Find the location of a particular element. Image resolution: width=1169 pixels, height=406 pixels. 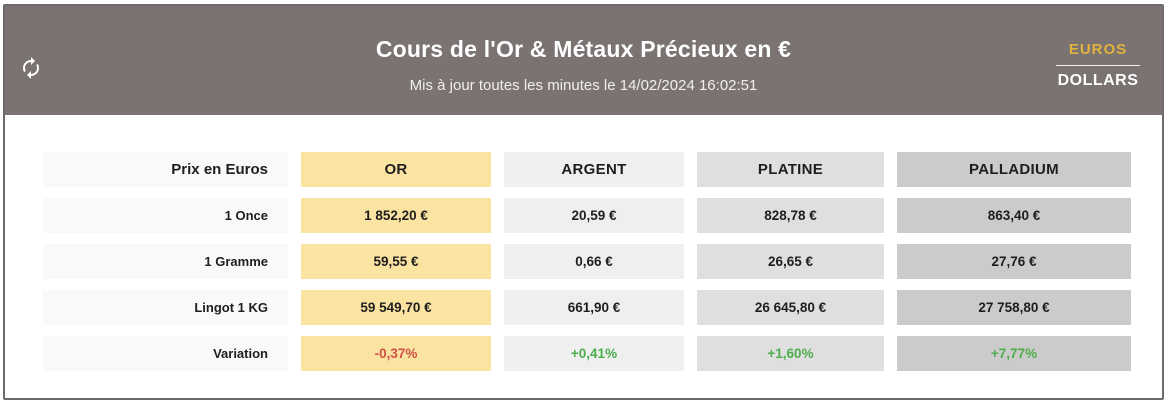

price-palladium-once: 863,40 € is located at coordinates (1014, 215).